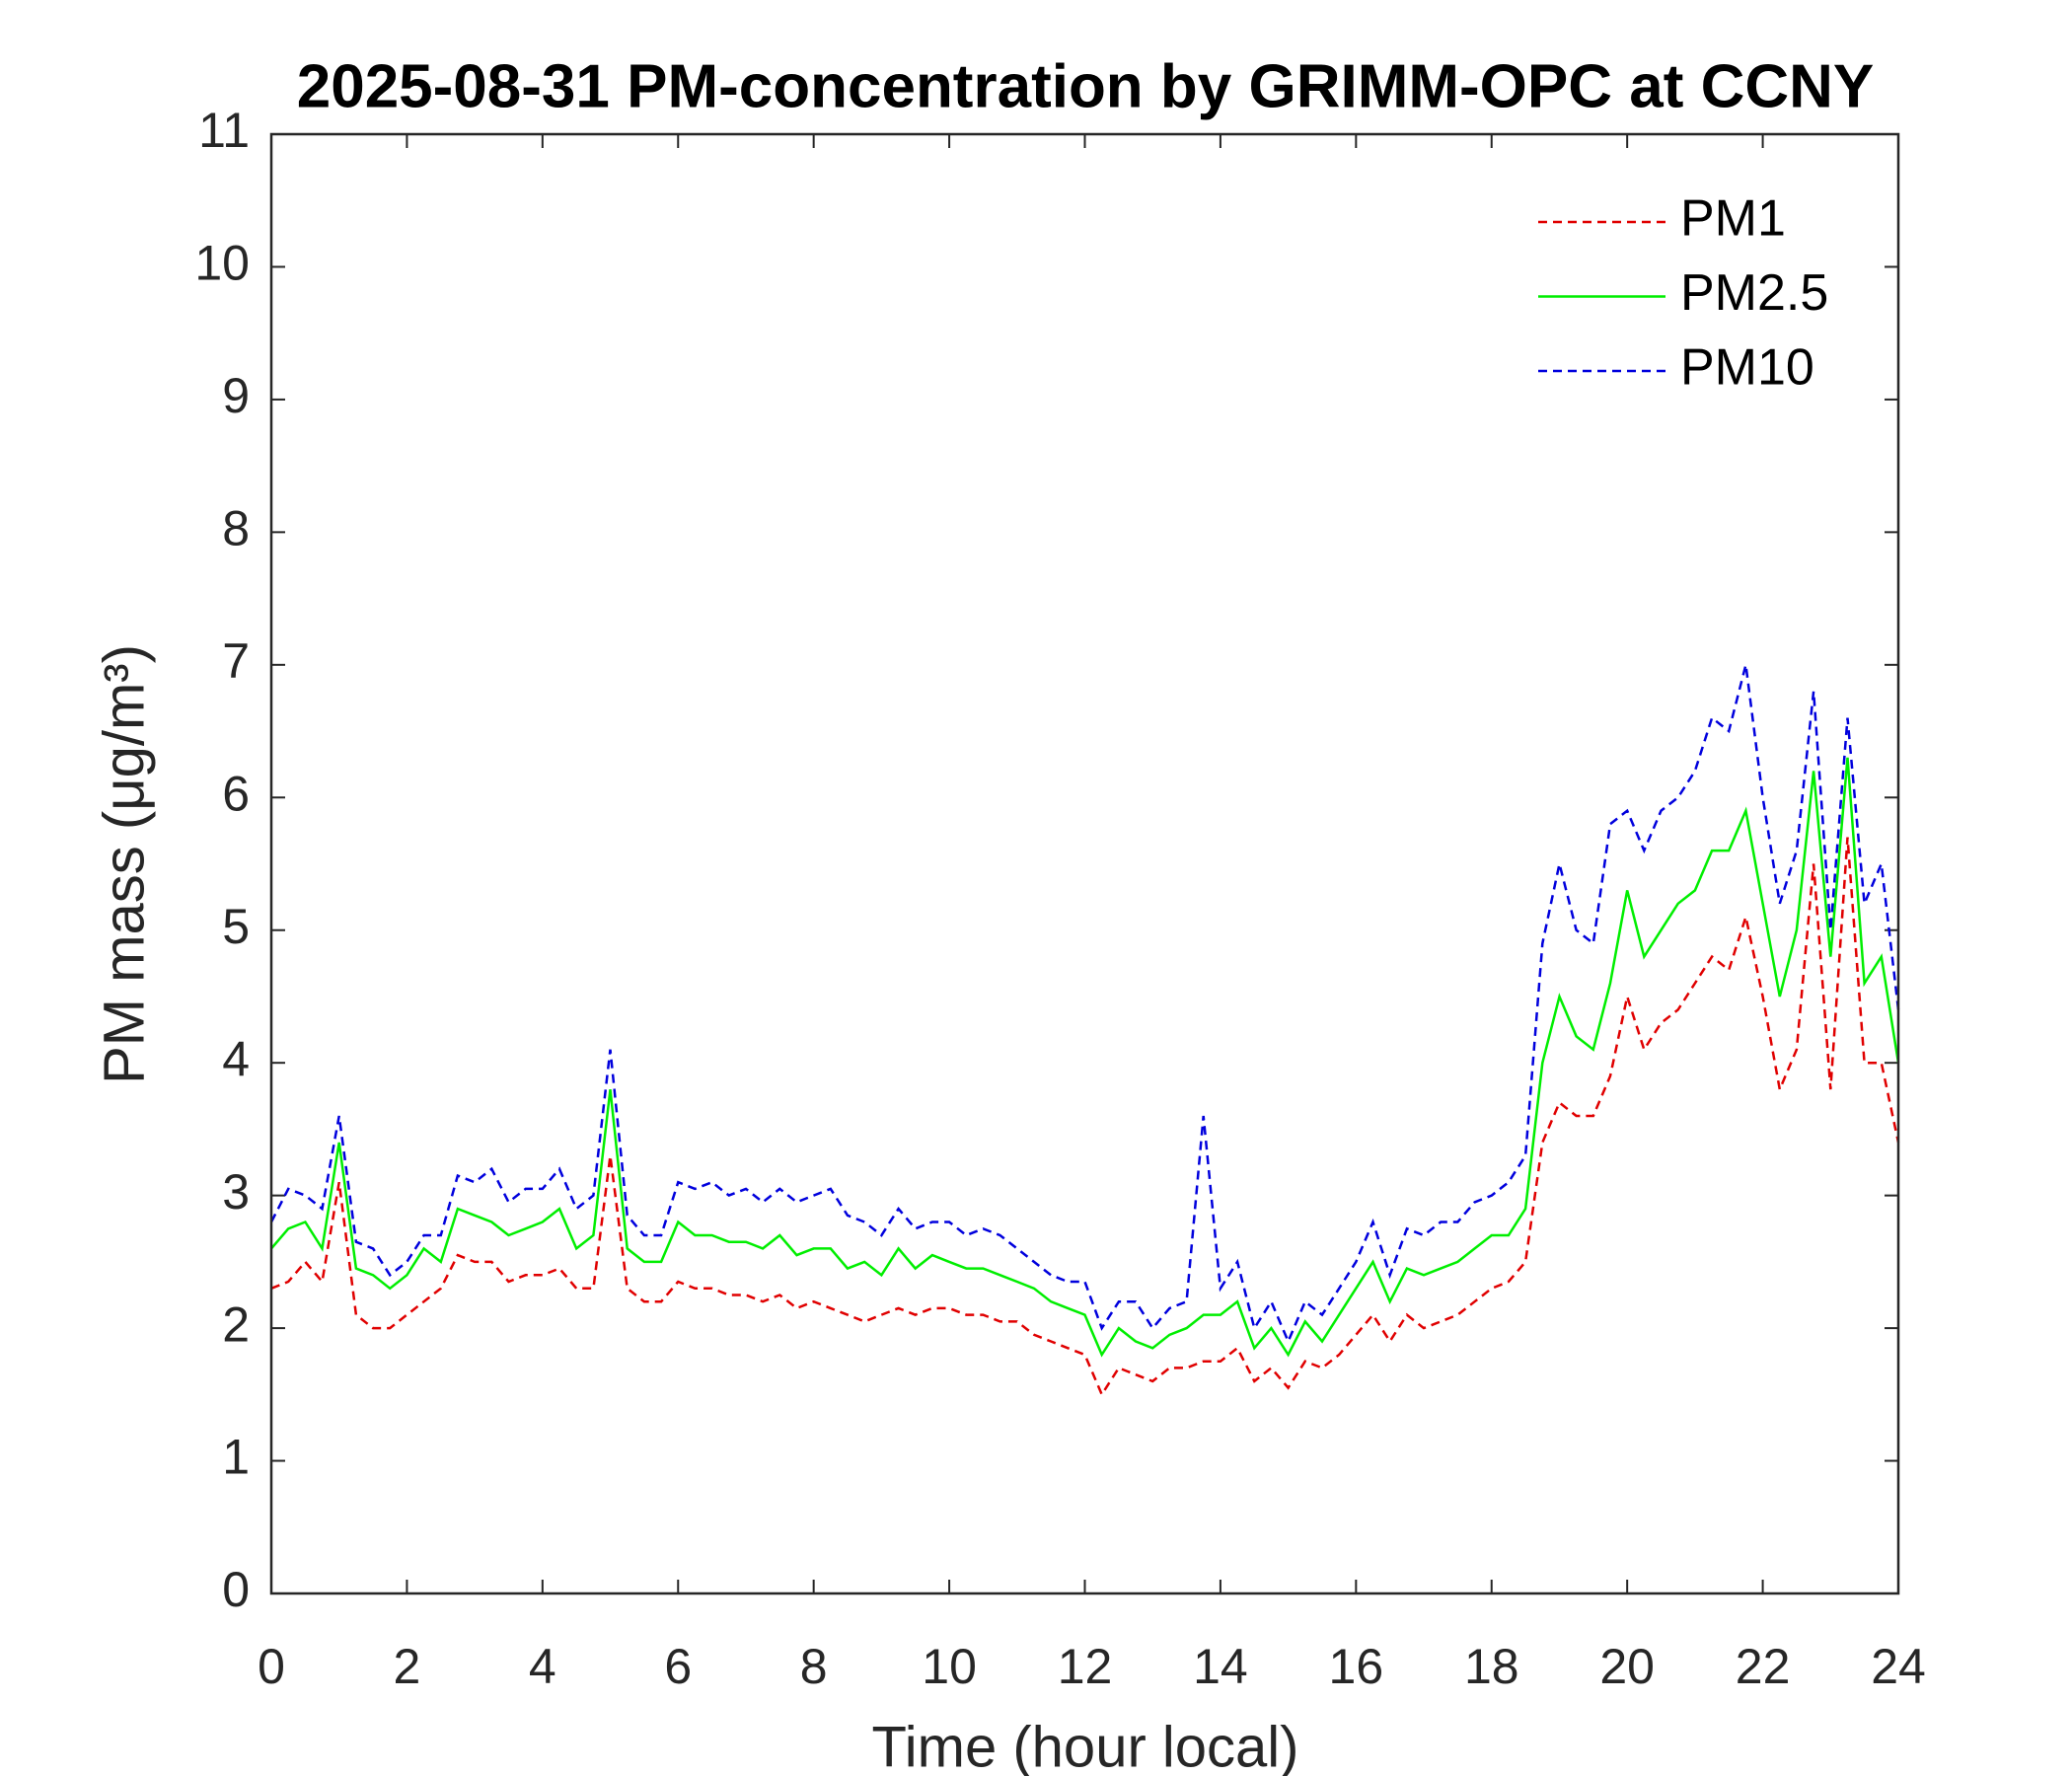  What do you see at coordinates (236, 927) in the screenshot?
I see `y-tick-label: 5` at bounding box center [236, 927].